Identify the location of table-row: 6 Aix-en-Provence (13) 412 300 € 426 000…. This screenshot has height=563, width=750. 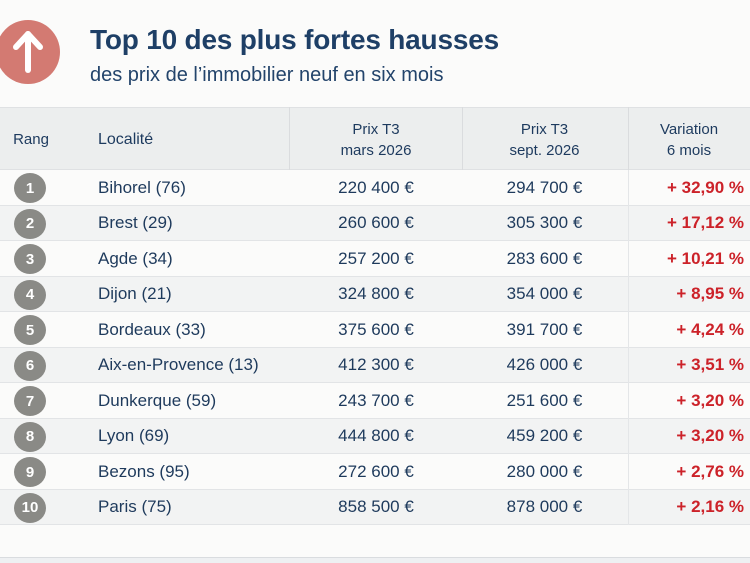
(375, 365).